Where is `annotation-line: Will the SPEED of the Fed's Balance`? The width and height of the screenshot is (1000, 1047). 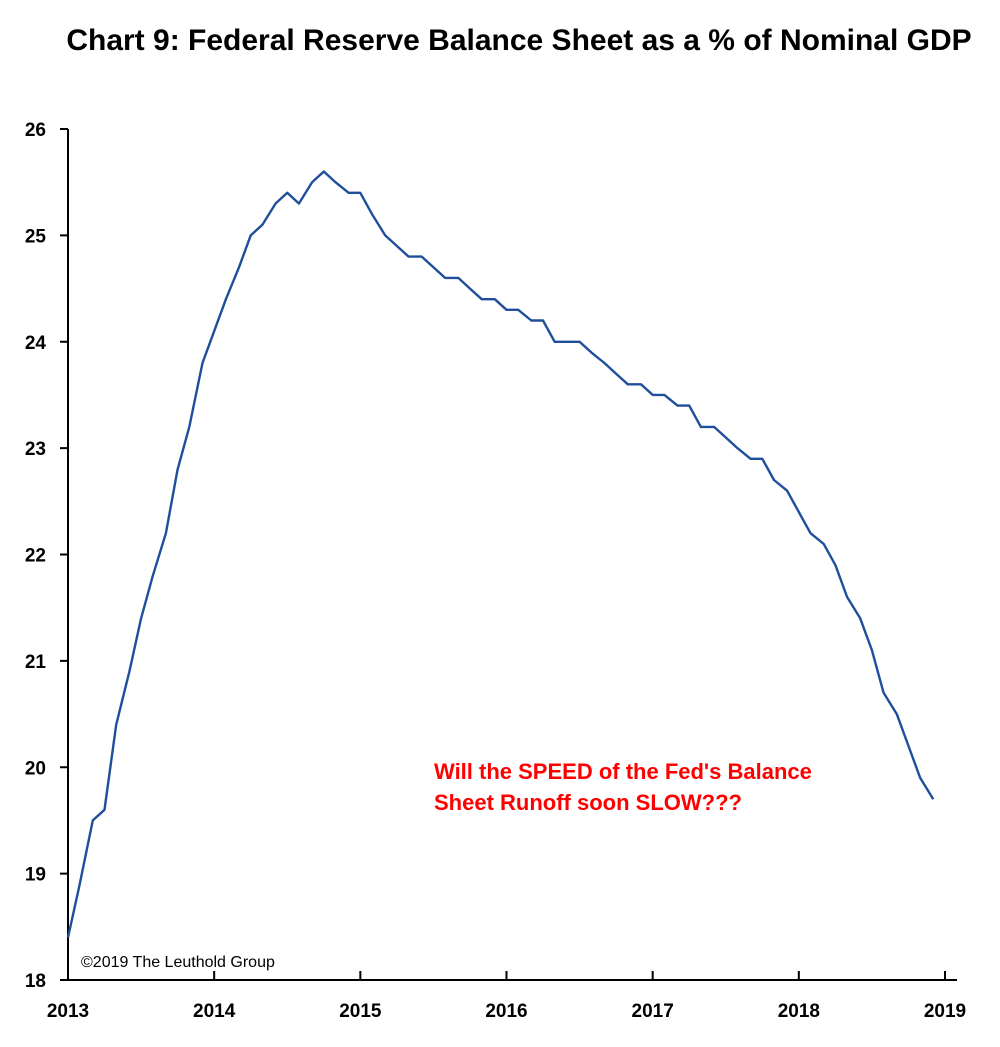
annotation-line: Will the SPEED of the Fed's Balance is located at coordinates (623, 771).